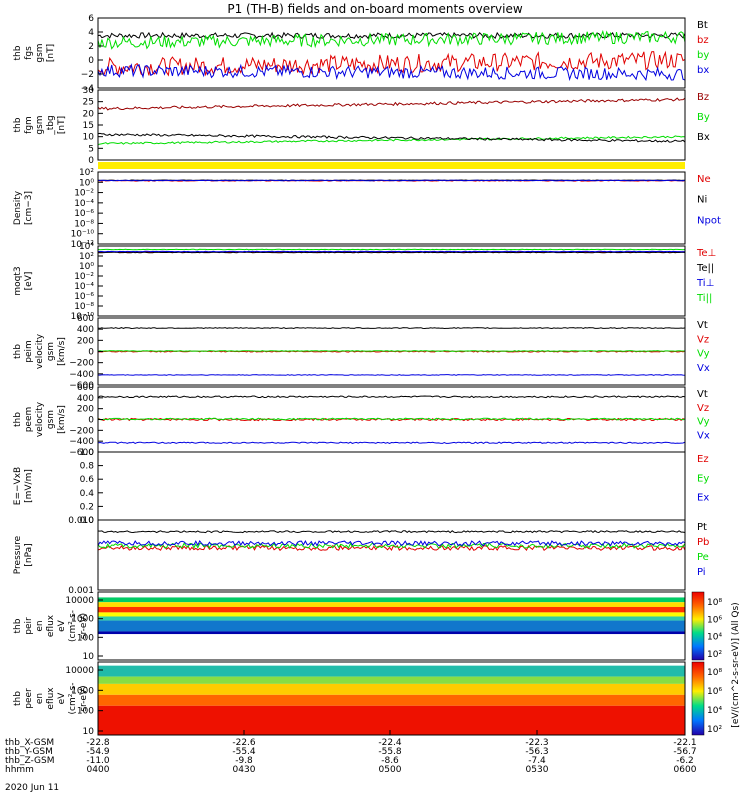 This screenshot has width=750, height=800. Describe the element at coordinates (29, 743) in the screenshot. I see `footer-row-label: thb_X-GSM` at that location.